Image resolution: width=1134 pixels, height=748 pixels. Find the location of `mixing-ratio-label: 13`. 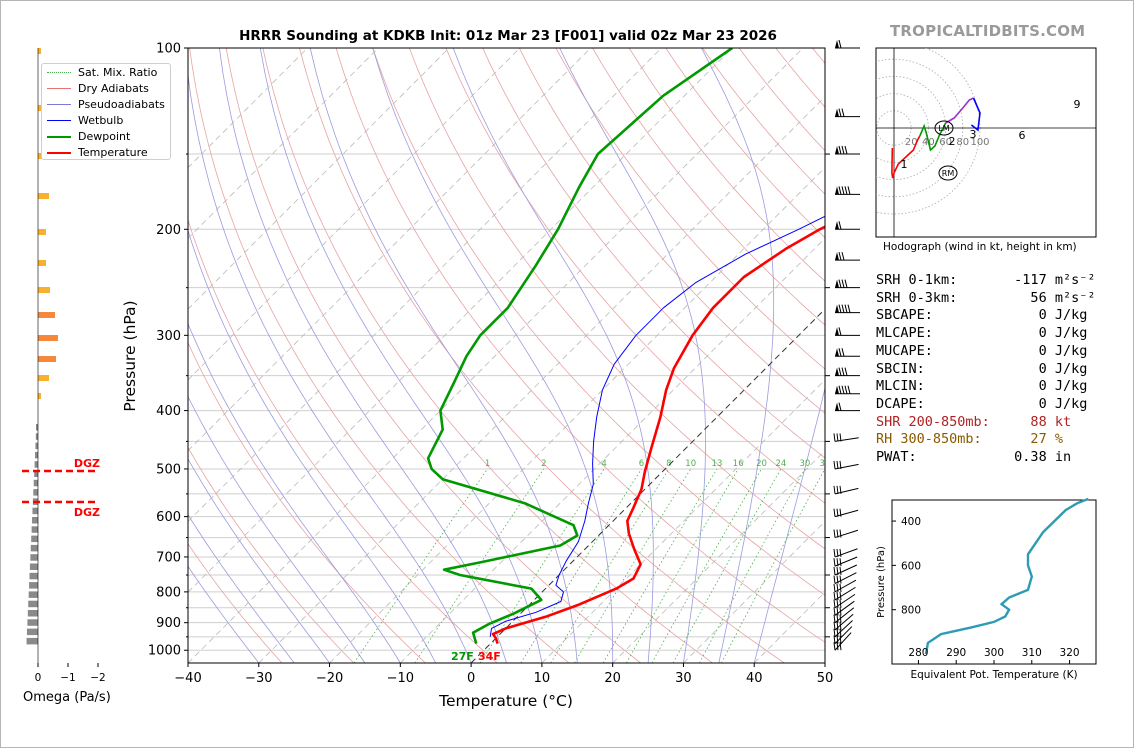

mixing-ratio-label: 13 is located at coordinates (717, 464).